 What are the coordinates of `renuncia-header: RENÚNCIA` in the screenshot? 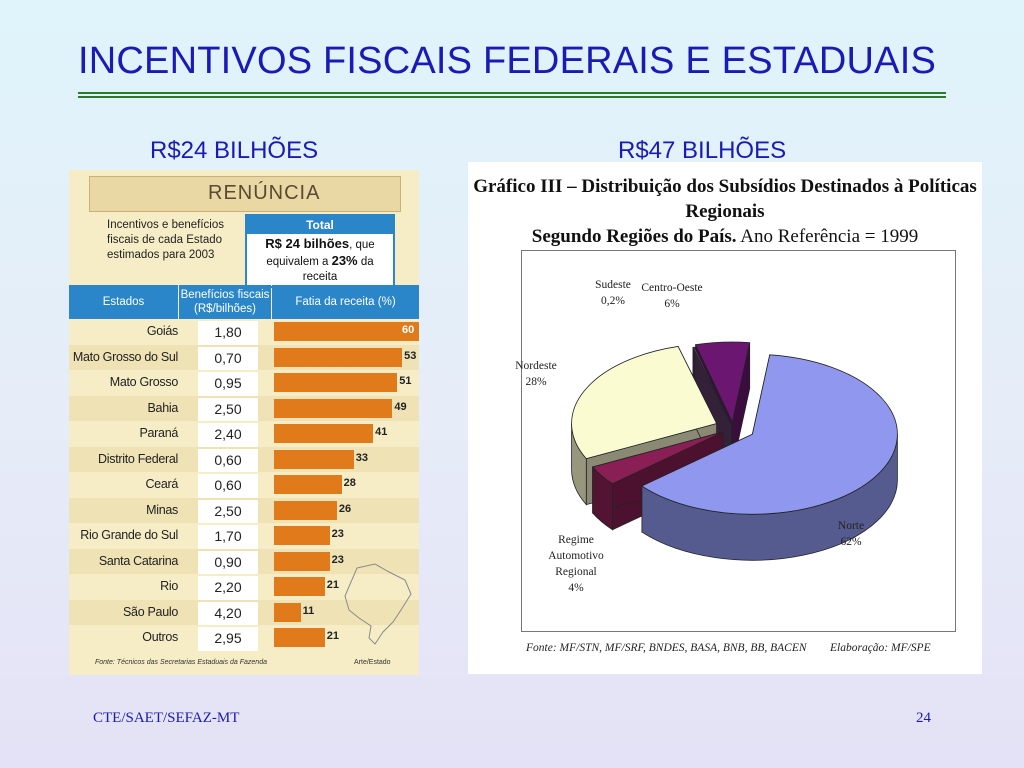 It's located at (245, 194).